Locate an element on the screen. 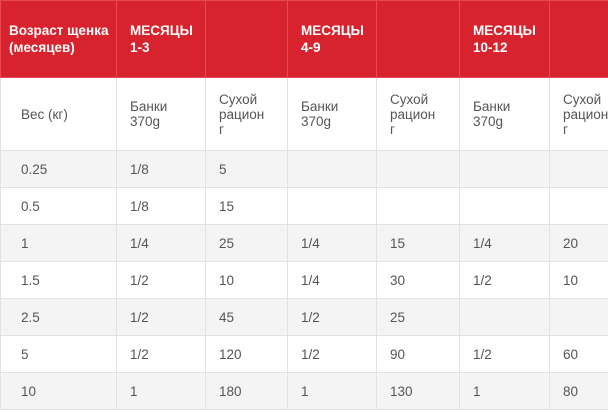  weight-cell: 10 is located at coordinates (58, 391).